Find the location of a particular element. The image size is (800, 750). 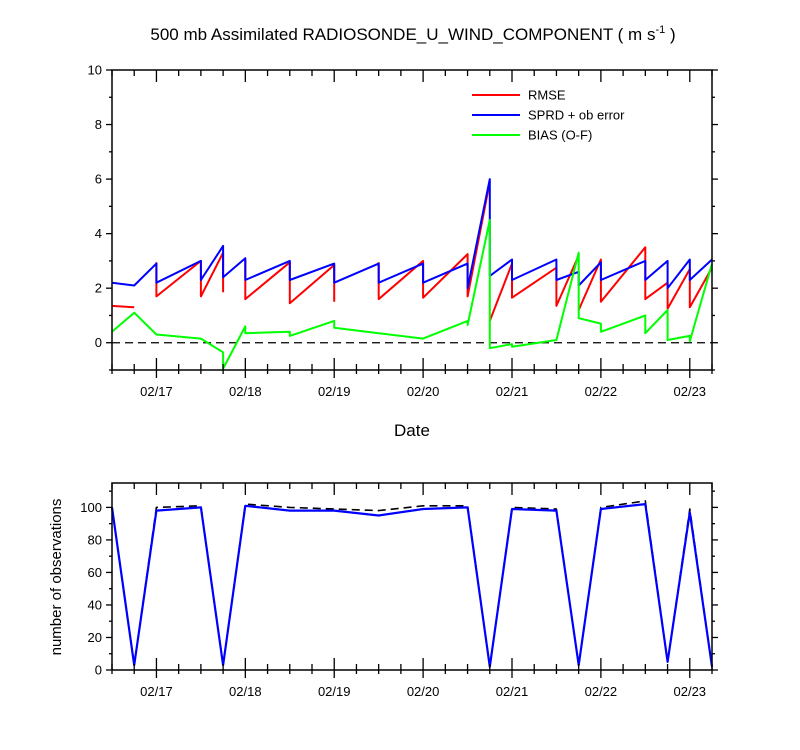

top-x-tick-label: 02/17 is located at coordinates (156, 391).